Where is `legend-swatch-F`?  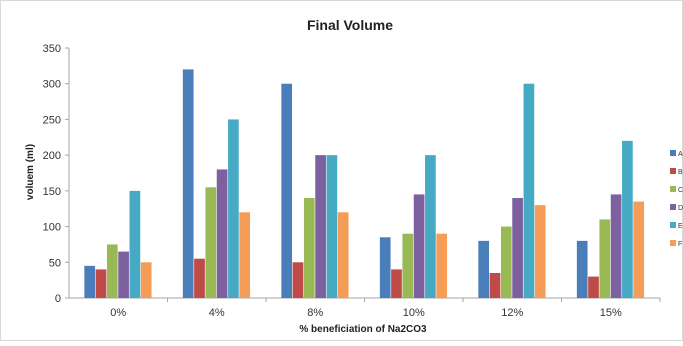
legend-swatch-F is located at coordinates (673, 243).